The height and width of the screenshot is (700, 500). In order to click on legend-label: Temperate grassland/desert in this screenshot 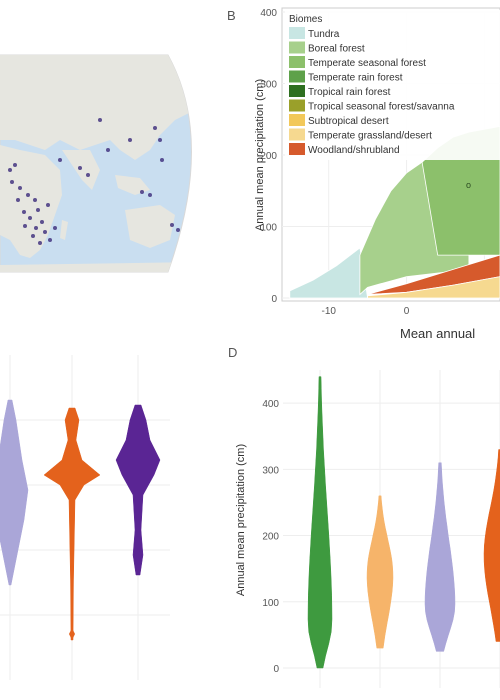, I will do `click(370, 136)`.